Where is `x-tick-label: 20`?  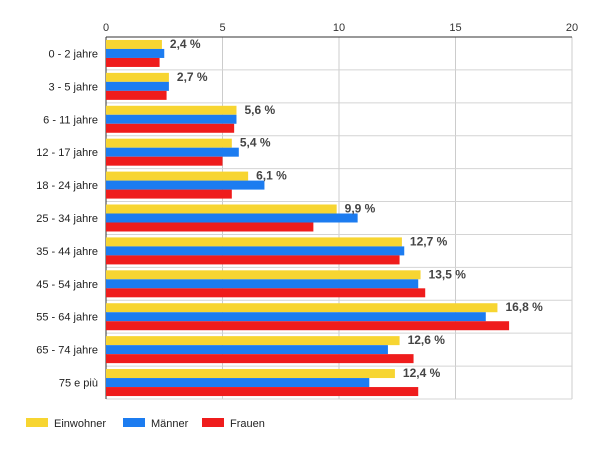
x-tick-label: 20 is located at coordinates (572, 28).